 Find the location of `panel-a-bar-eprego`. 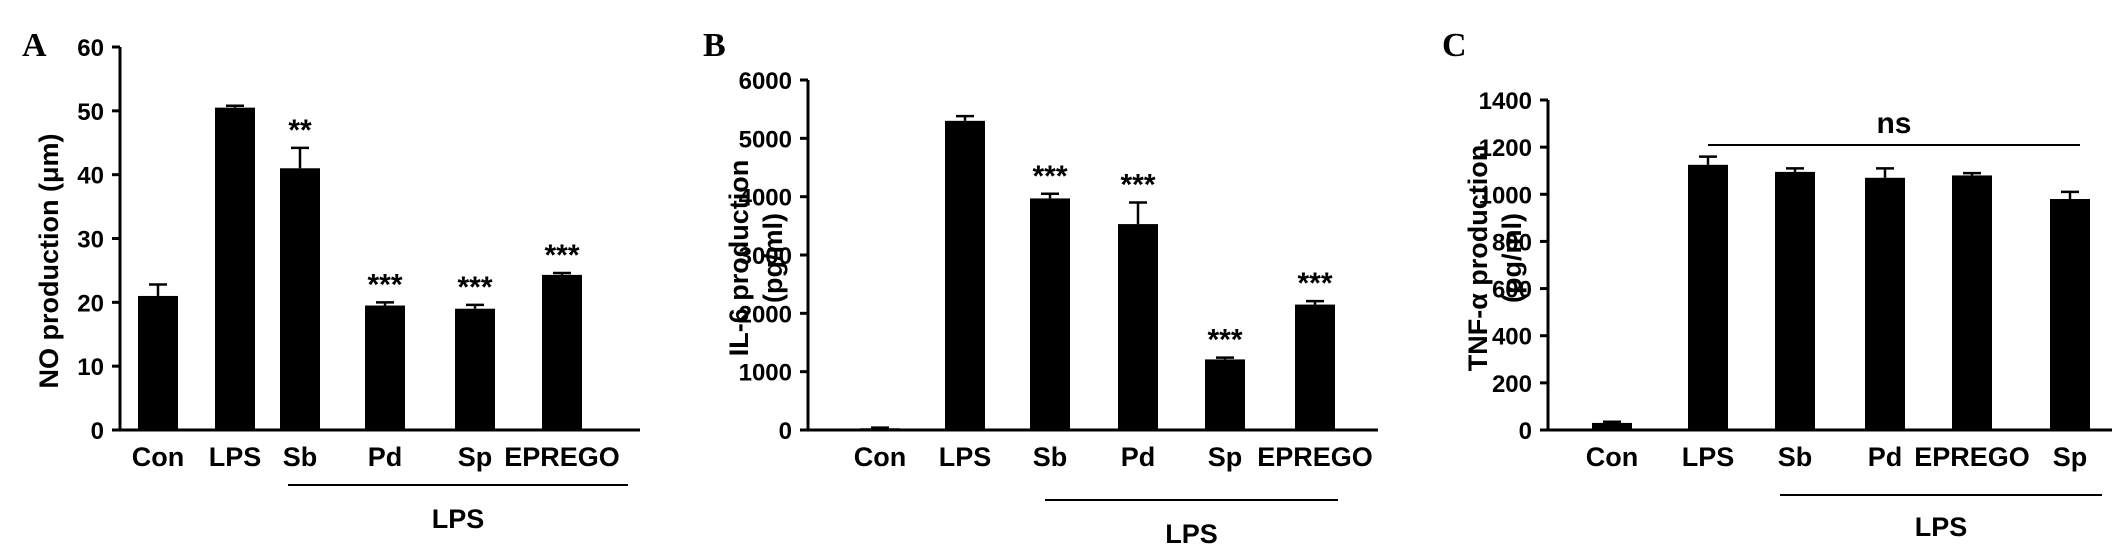

panel-a-bar-eprego is located at coordinates (562, 352).